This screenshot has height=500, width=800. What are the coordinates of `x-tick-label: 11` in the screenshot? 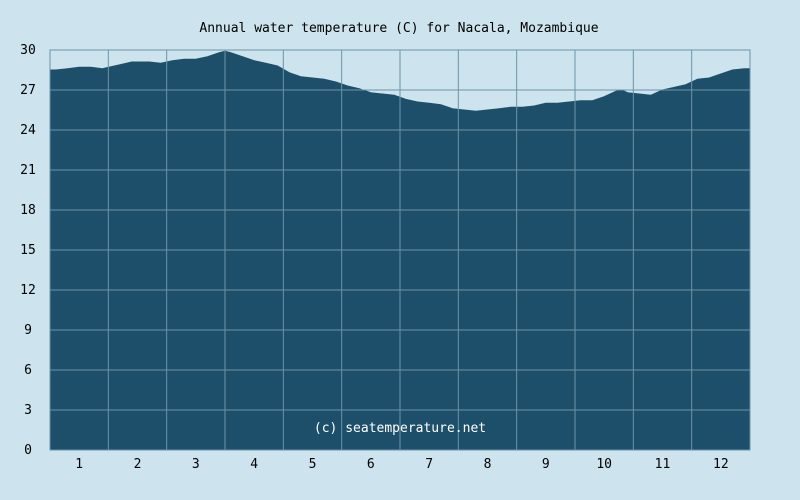 It's located at (663, 464).